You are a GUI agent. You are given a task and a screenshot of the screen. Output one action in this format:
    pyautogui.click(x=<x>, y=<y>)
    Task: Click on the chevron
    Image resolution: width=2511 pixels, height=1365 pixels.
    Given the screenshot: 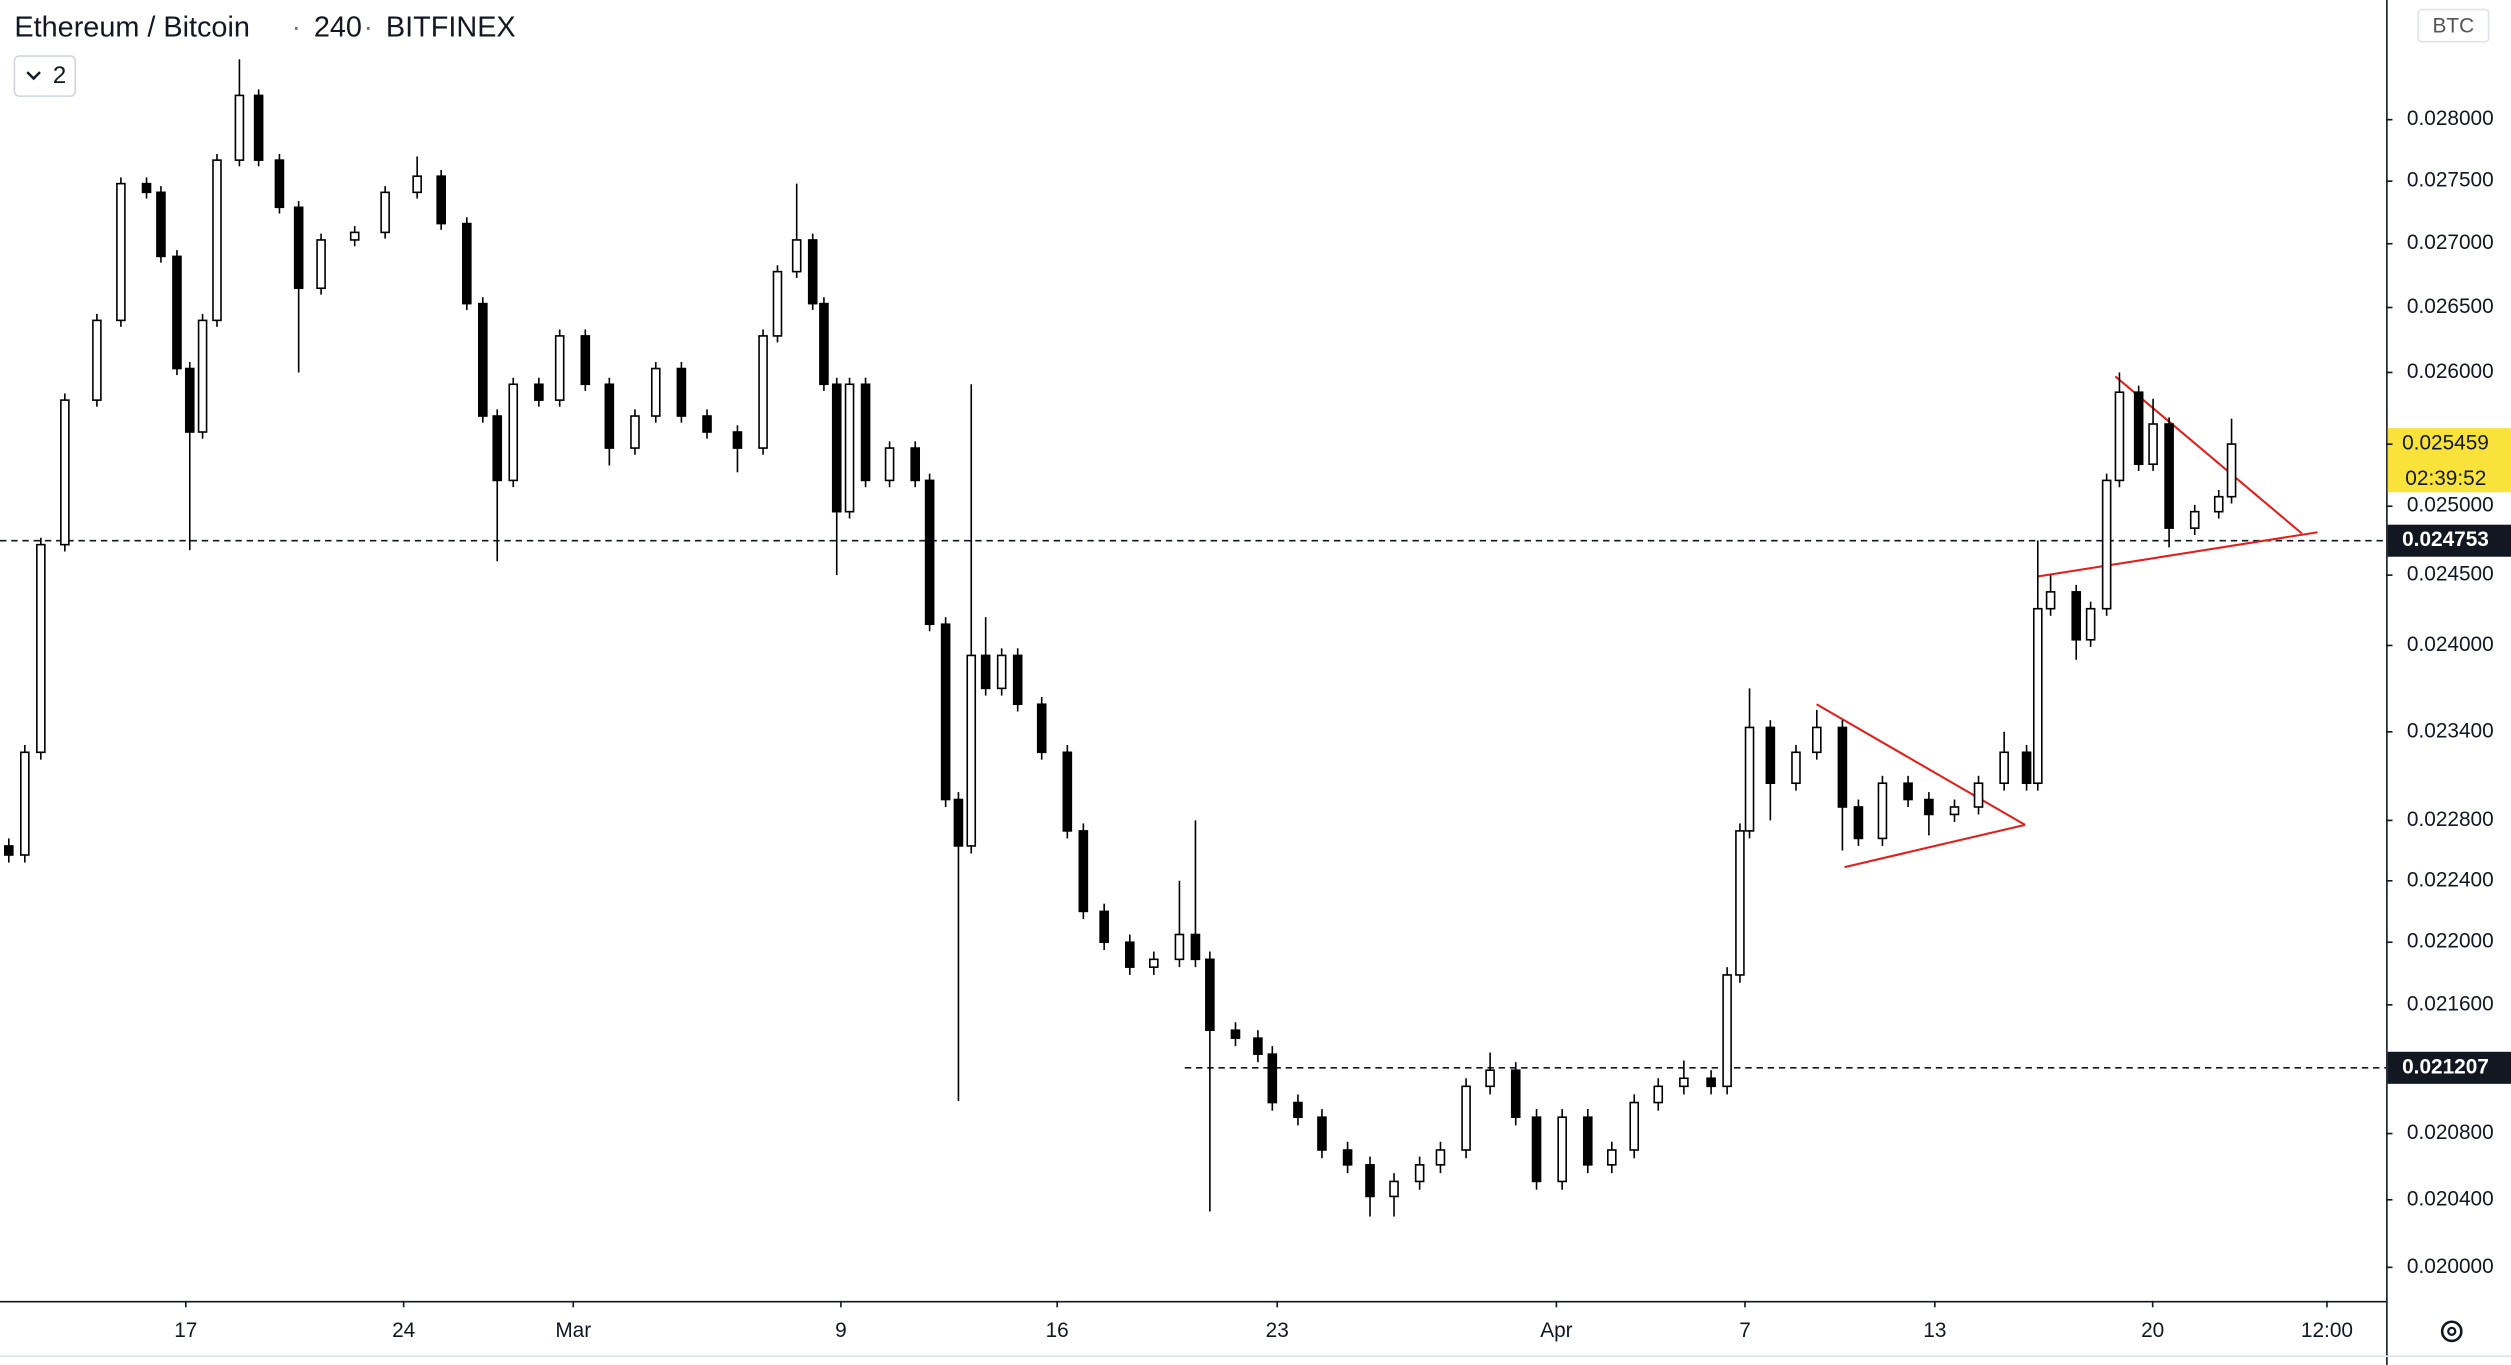 What is the action you would take?
    pyautogui.click(x=33, y=76)
    